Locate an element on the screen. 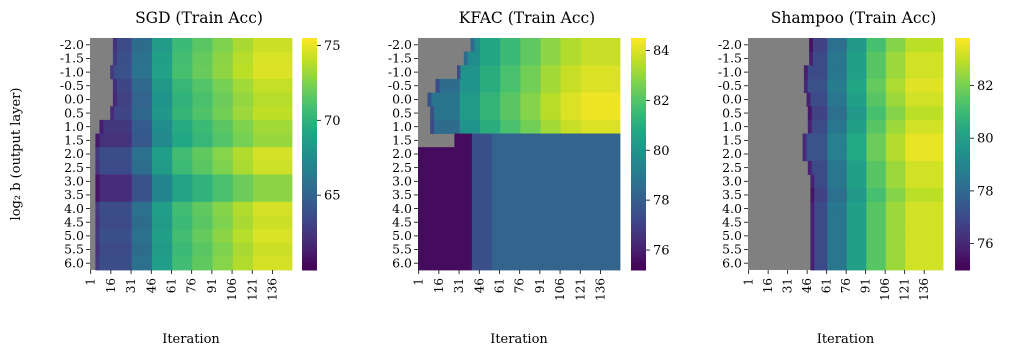  colorbar-tick-label: 70 is located at coordinates (332, 121).